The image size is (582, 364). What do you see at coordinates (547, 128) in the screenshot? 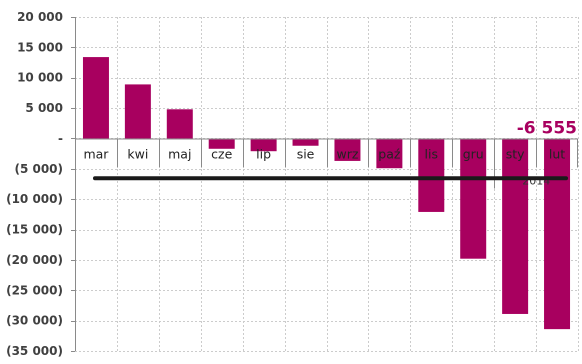
I see `reference-line-label: -6 555` at bounding box center [547, 128].